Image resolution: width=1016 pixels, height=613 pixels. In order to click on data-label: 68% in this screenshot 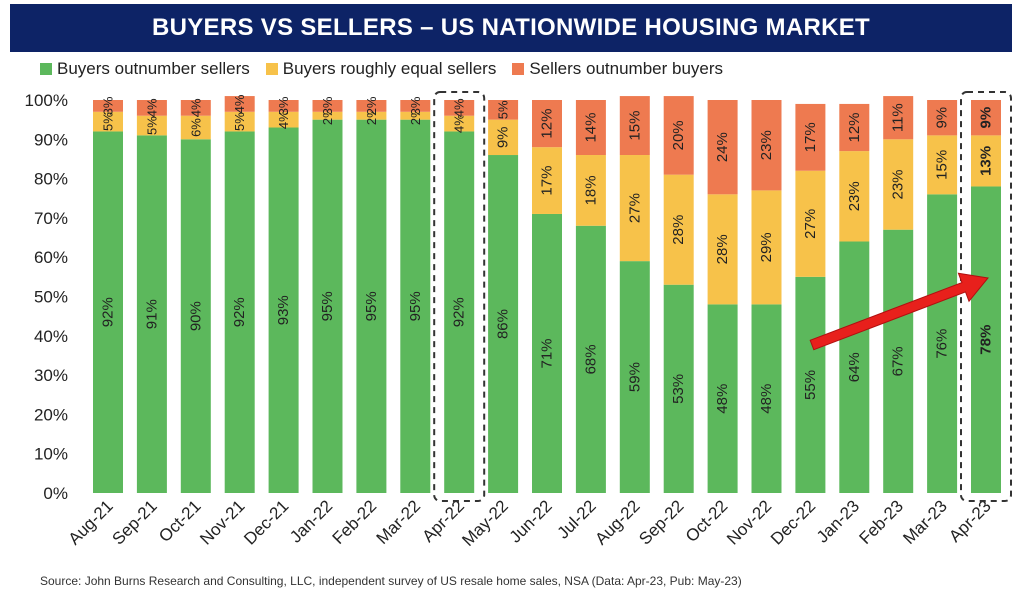, I will do `click(590, 359)`.